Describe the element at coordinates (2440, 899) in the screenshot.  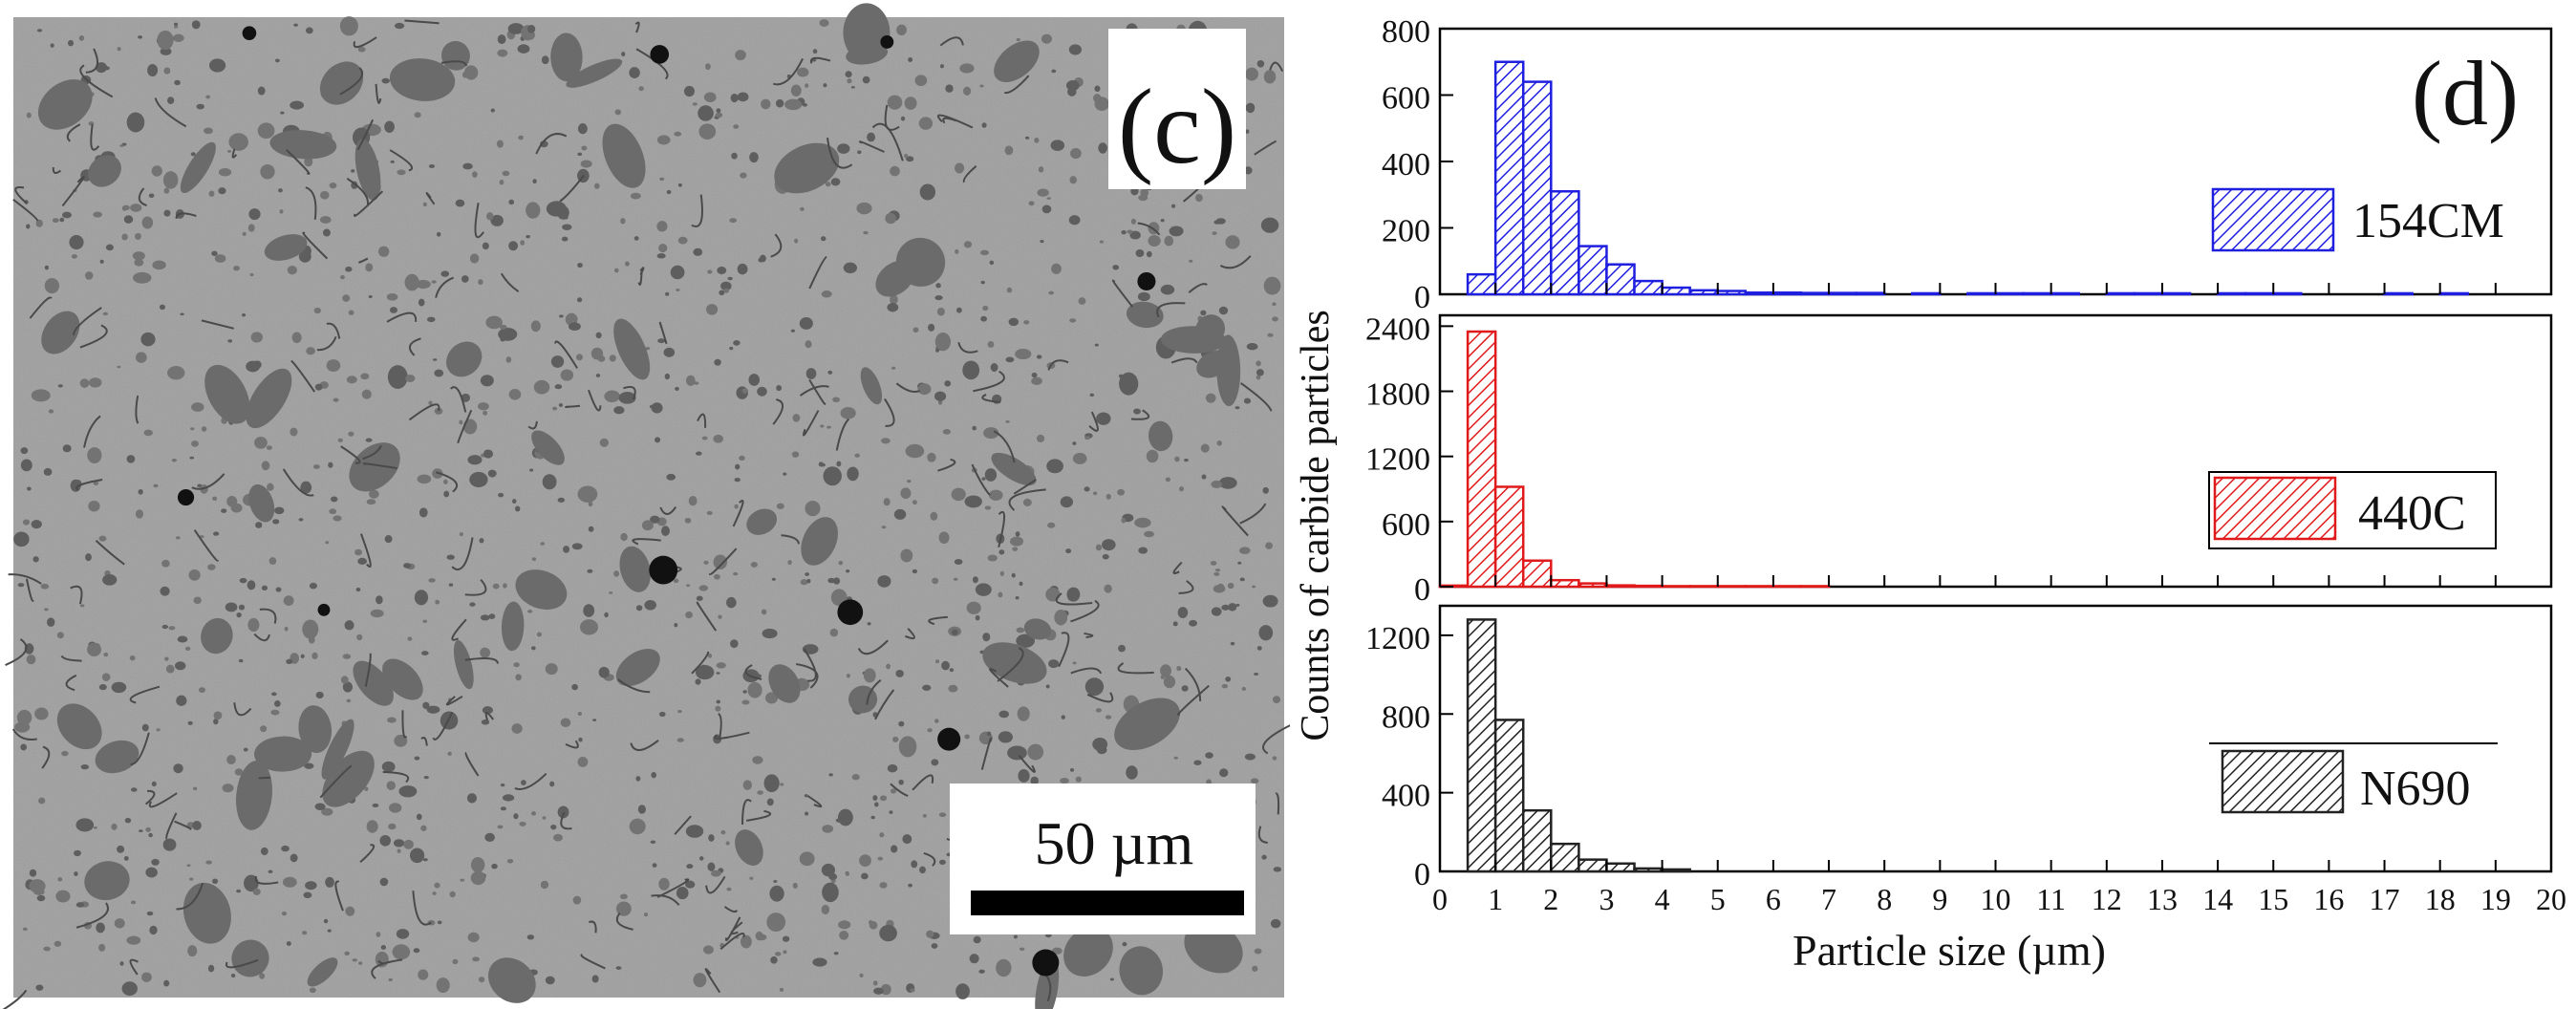
I see `x-tick-label: 18` at that location.